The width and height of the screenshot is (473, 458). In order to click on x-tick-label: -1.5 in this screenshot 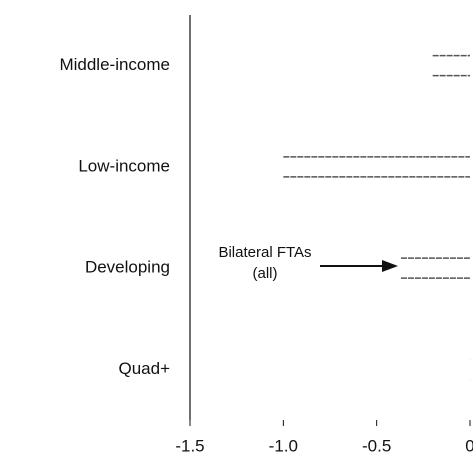, I will do `click(189, 445)`.